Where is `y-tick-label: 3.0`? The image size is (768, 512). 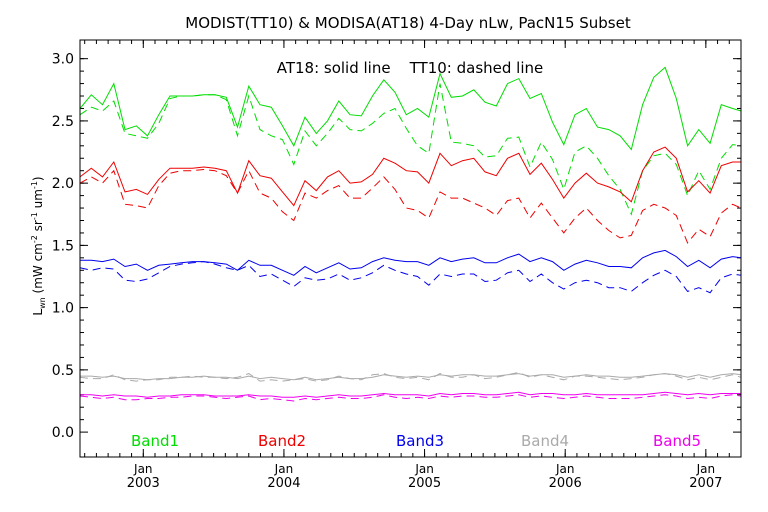 y-tick-label: 3.0 is located at coordinates (63, 60).